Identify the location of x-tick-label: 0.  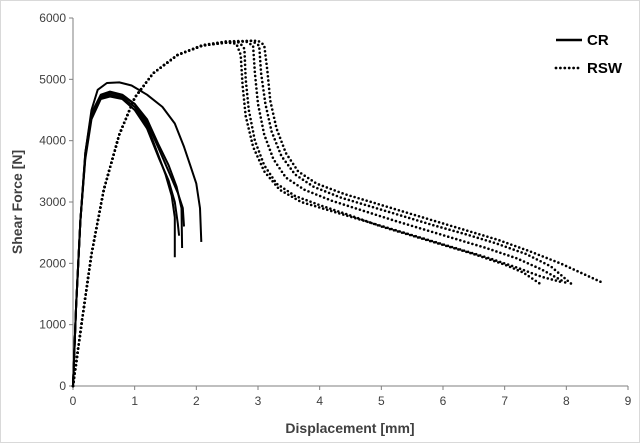
(73, 401).